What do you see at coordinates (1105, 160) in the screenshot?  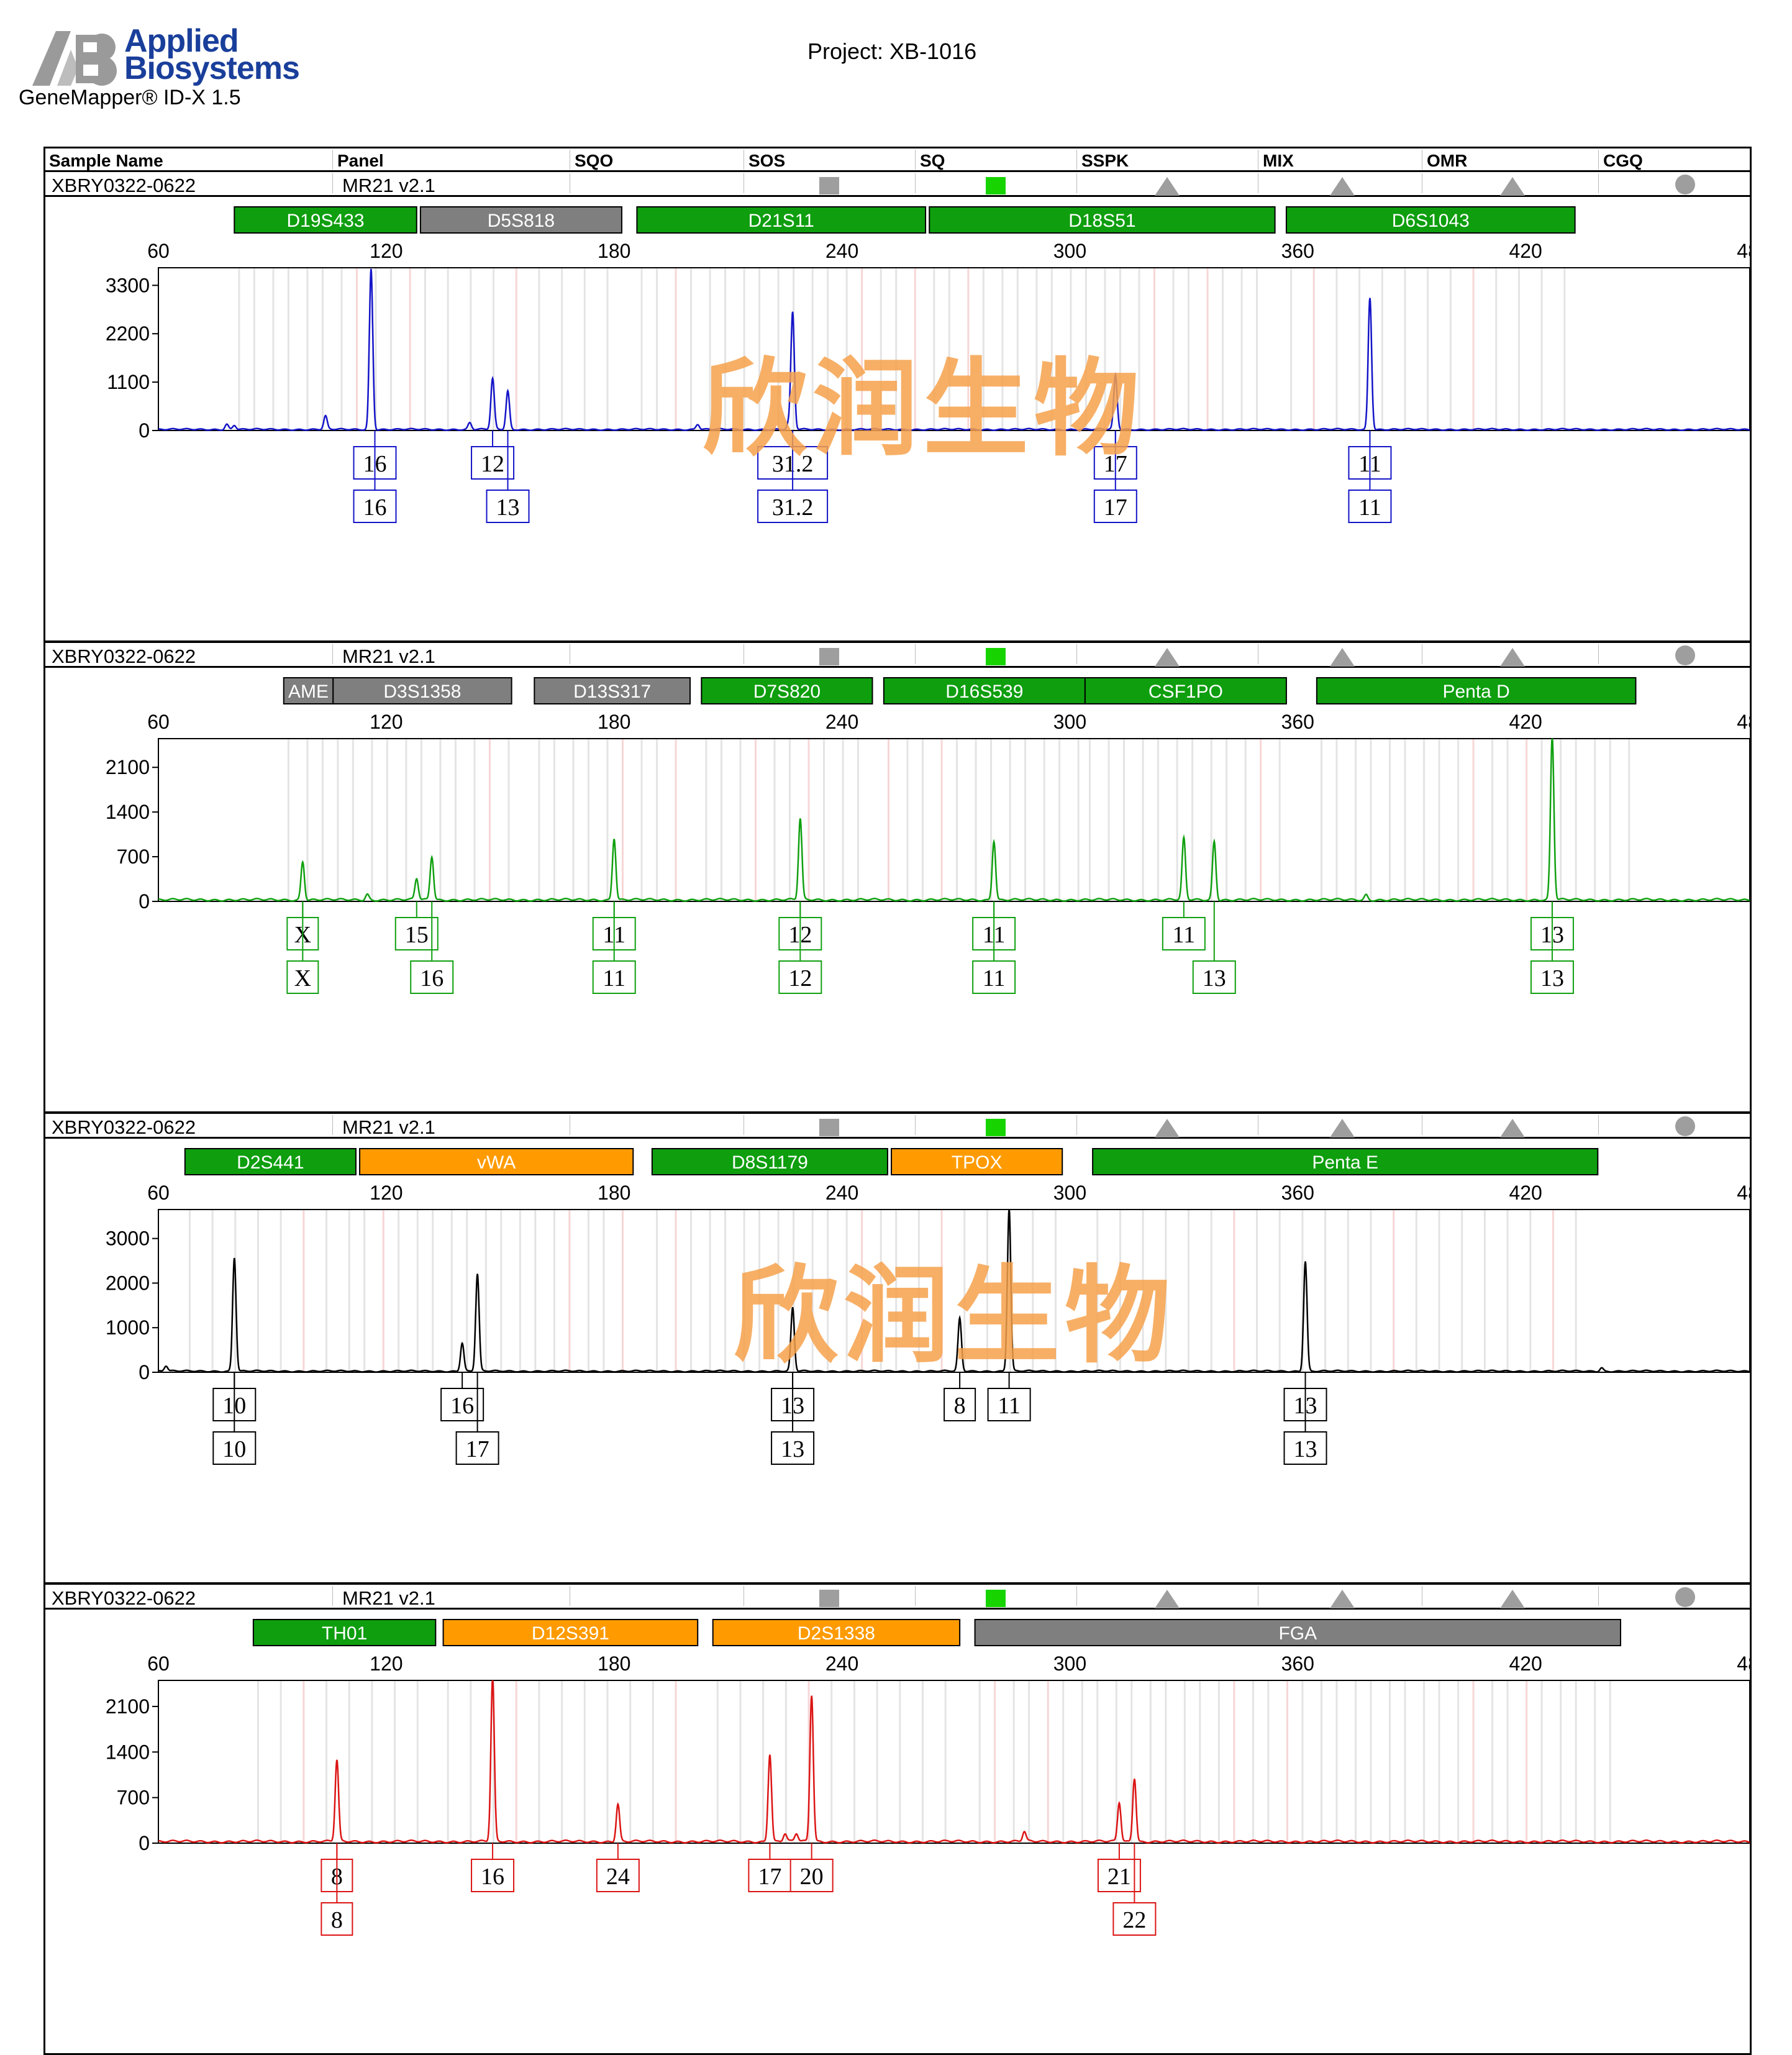 I see `column-header-sspk: SSPK` at bounding box center [1105, 160].